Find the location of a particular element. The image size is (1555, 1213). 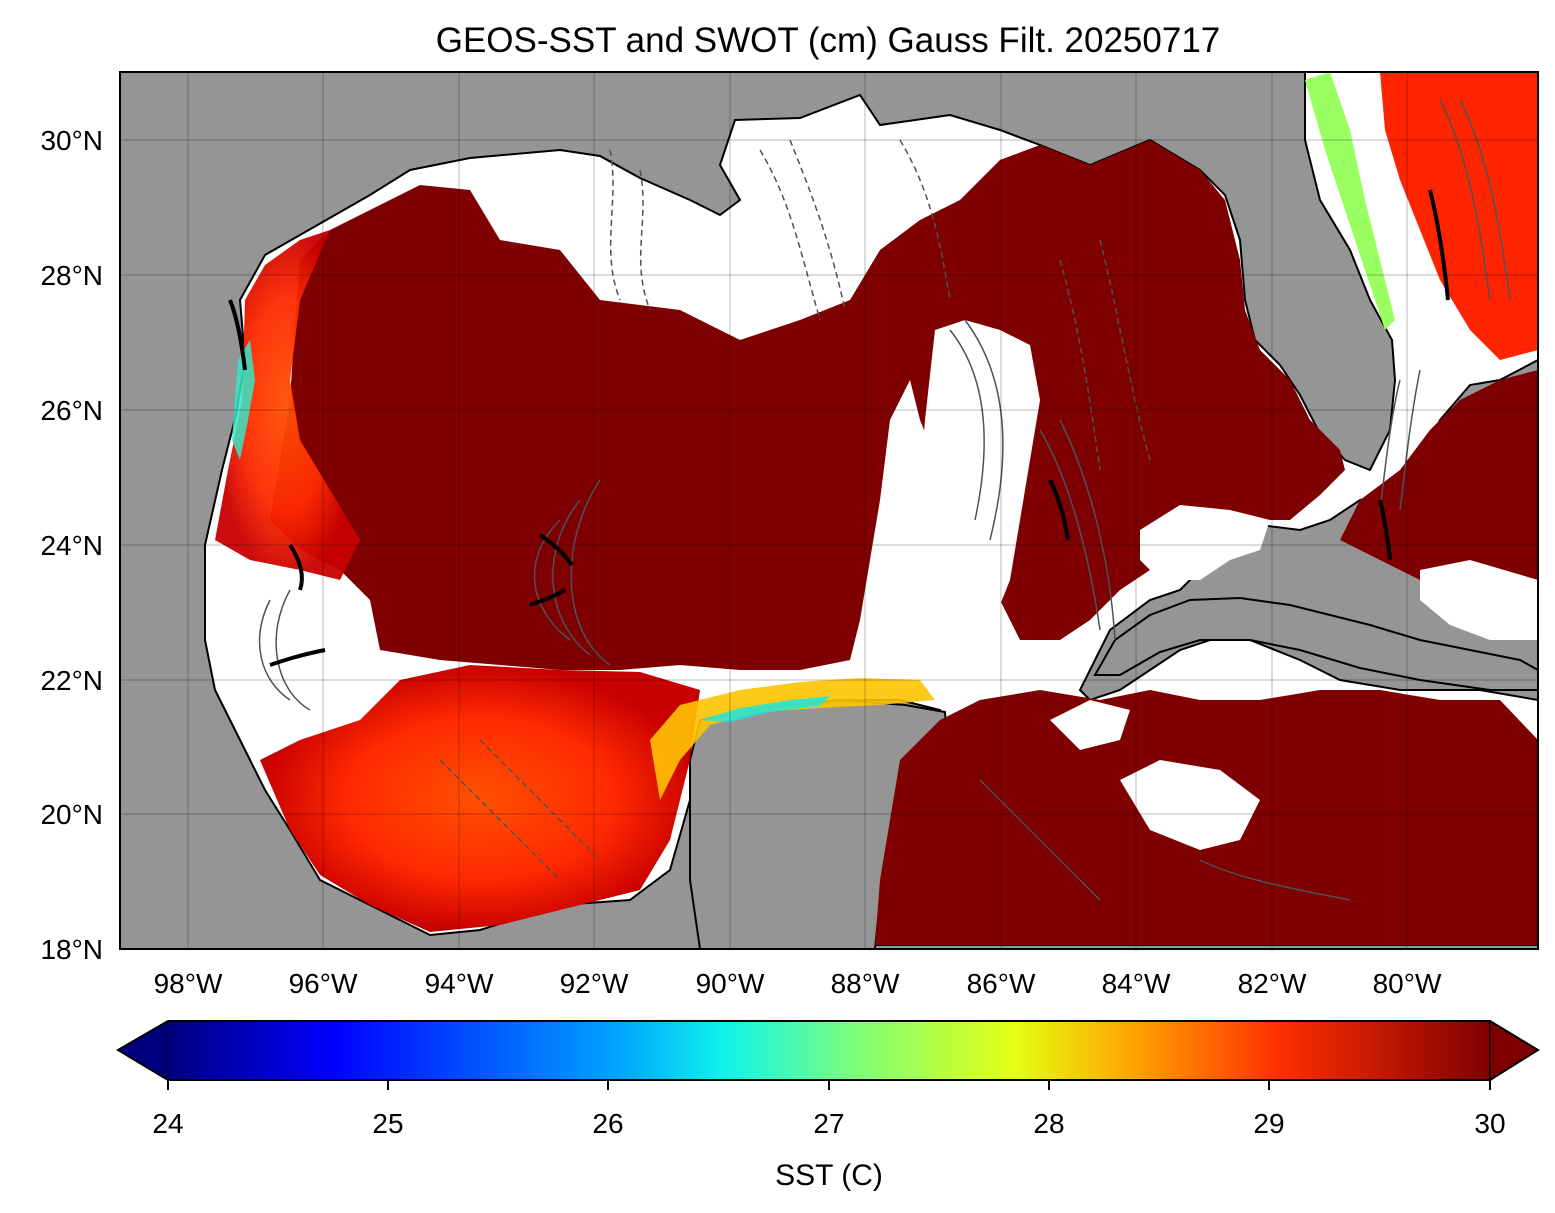

colorbar-tick-label: 25 is located at coordinates (387, 1123).